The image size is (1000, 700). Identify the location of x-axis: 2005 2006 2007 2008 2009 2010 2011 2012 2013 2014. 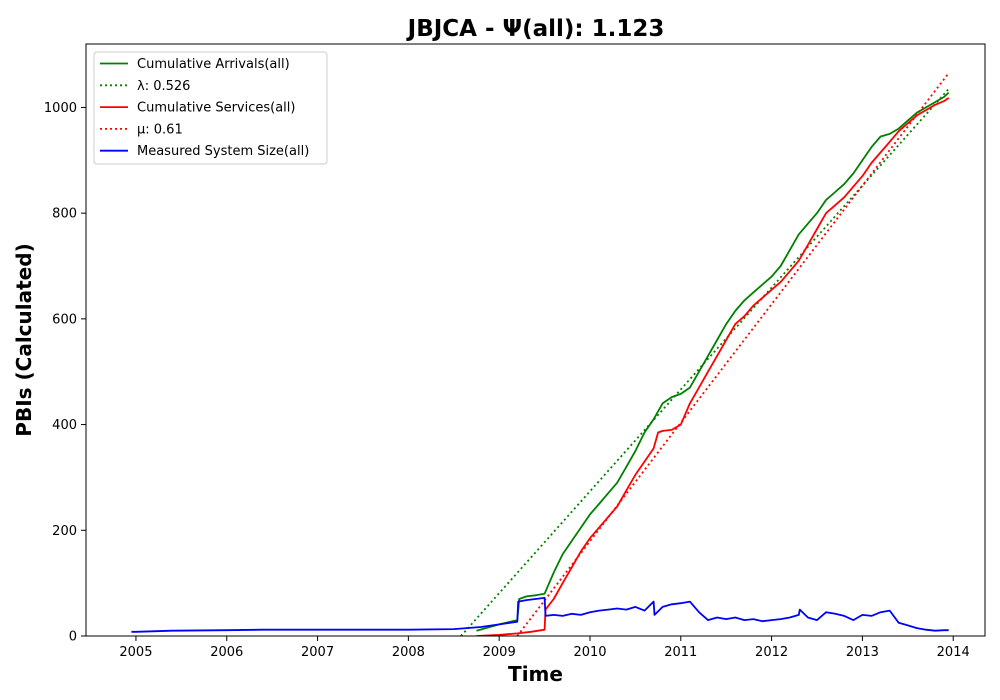
(544, 648).